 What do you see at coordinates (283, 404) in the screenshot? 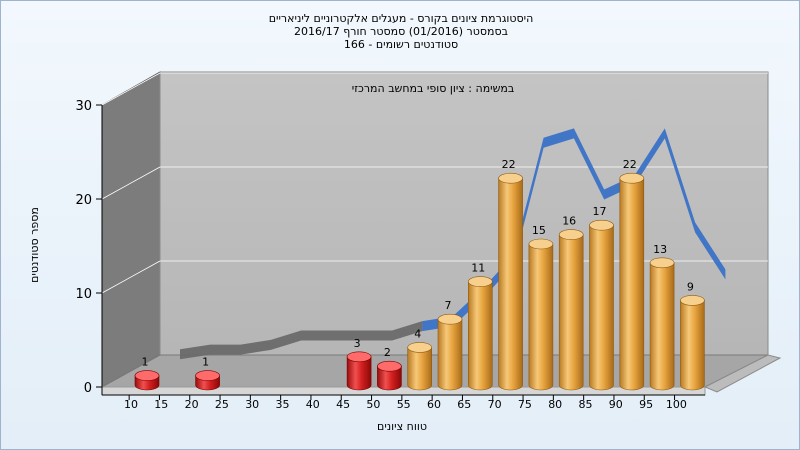
I see `x-tick-label: 35` at bounding box center [283, 404].